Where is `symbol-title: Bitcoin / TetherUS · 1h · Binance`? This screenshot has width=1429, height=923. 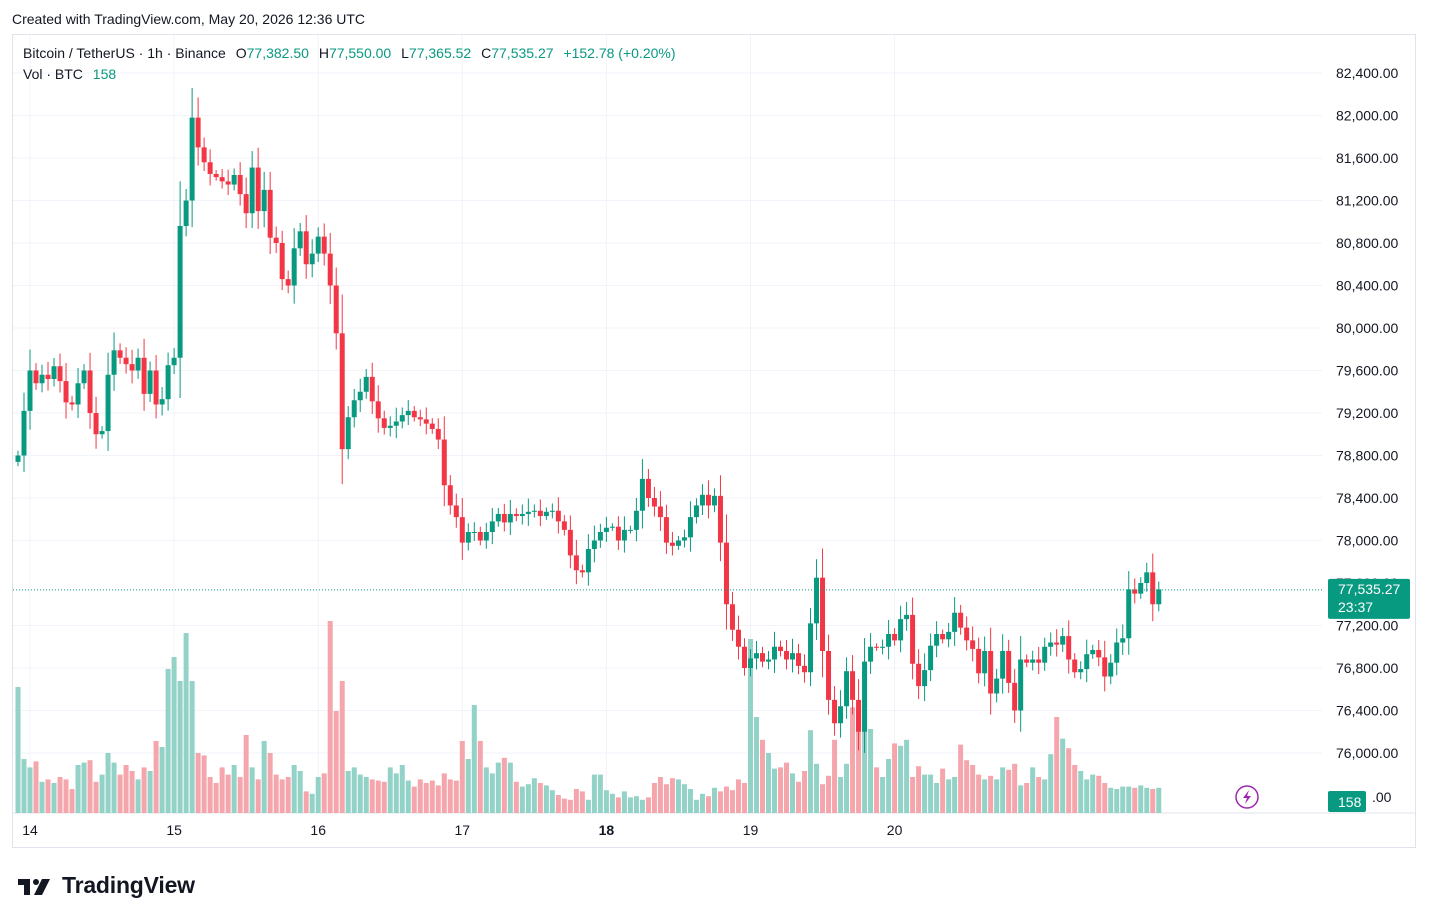 symbol-title: Bitcoin / TetherUS · 1h · Binance is located at coordinates (124, 53).